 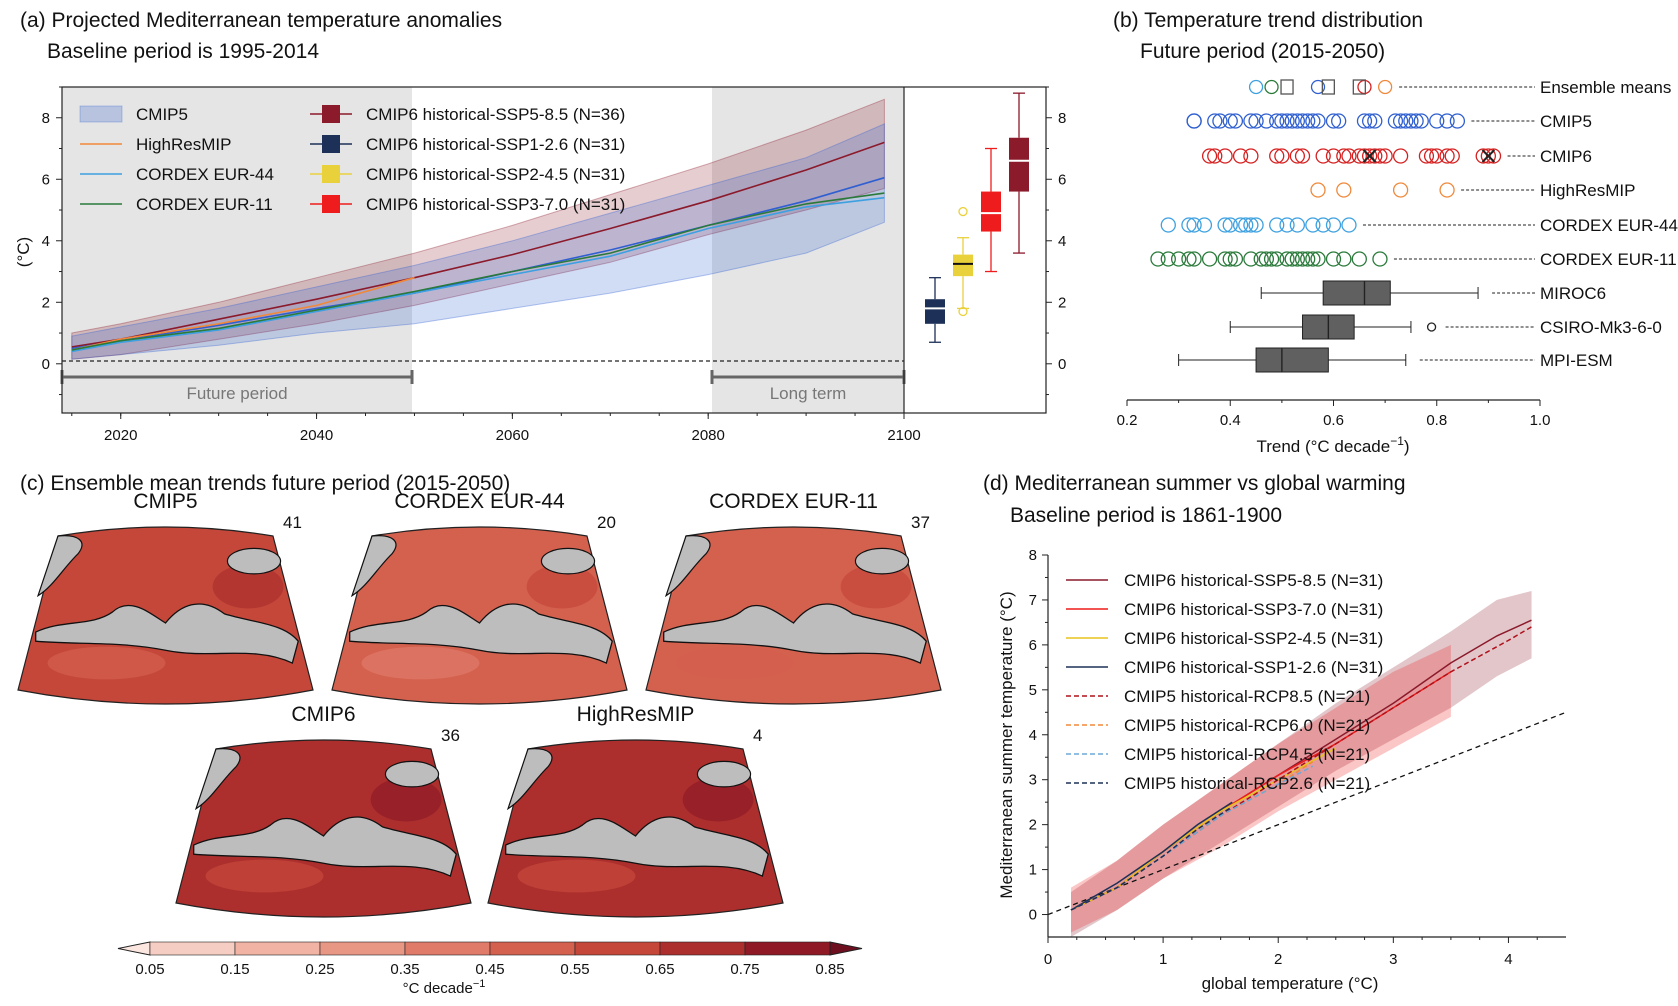 I want to click on legend-label-cmip6-historical-ssp2-4-5-n-31: CMIP6 historical-SSP2-4.5 (N=31), so click(x=495, y=174).